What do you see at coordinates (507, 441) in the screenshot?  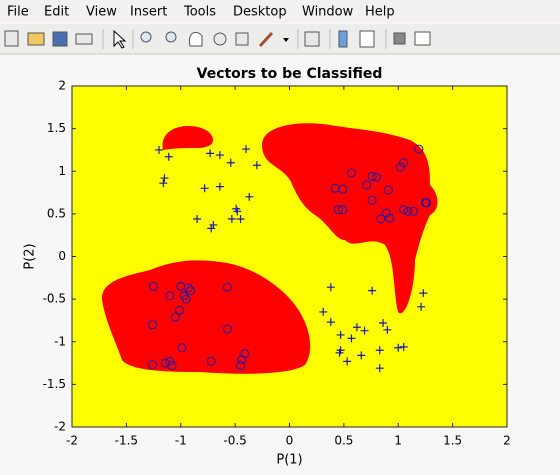 I see `x-tick-label: 2` at bounding box center [507, 441].